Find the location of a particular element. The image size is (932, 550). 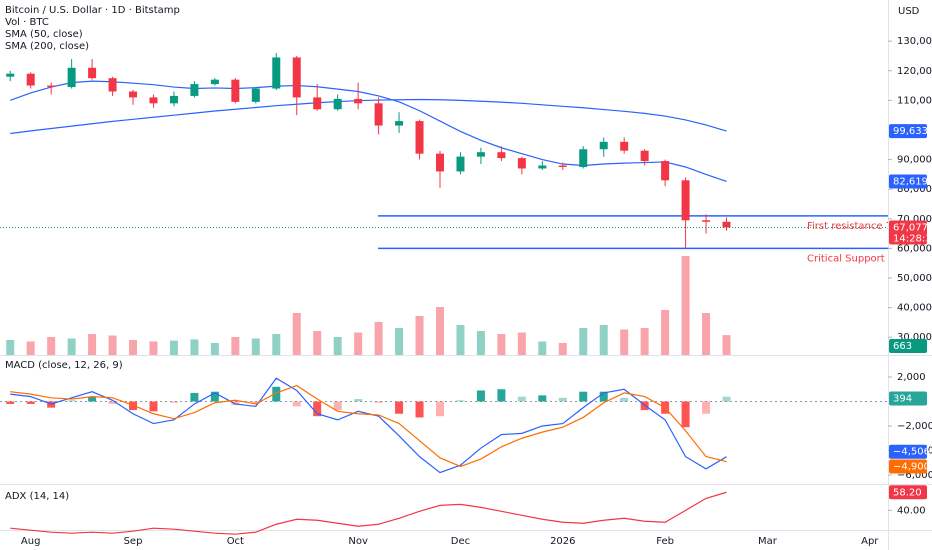

time-label: Mar is located at coordinates (768, 541).